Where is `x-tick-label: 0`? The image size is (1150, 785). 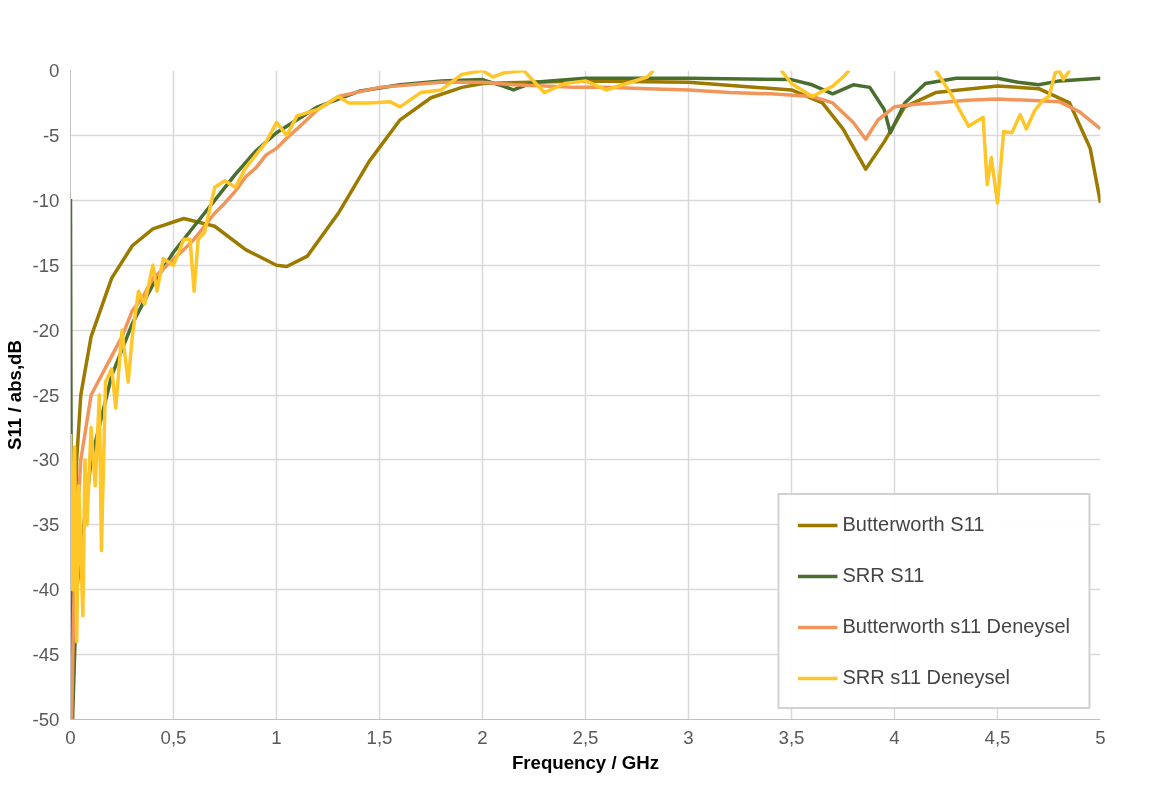 x-tick-label: 0 is located at coordinates (70, 737).